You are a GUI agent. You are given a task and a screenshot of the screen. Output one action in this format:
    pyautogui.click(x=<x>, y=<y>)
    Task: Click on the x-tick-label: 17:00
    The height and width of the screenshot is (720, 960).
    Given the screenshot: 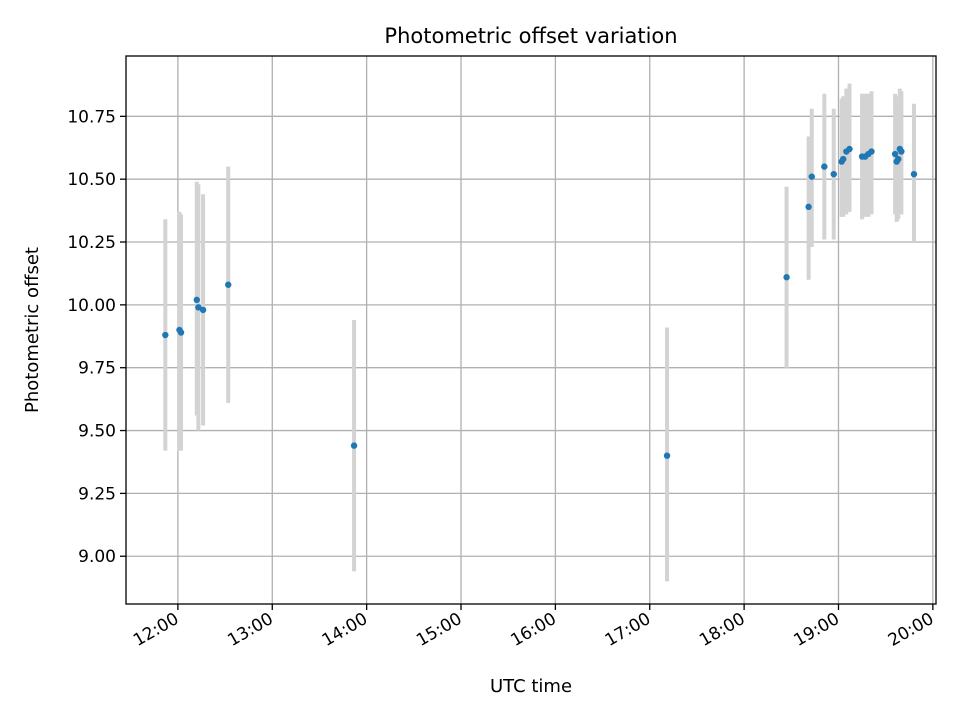 What is the action you would take?
    pyautogui.click(x=628, y=630)
    